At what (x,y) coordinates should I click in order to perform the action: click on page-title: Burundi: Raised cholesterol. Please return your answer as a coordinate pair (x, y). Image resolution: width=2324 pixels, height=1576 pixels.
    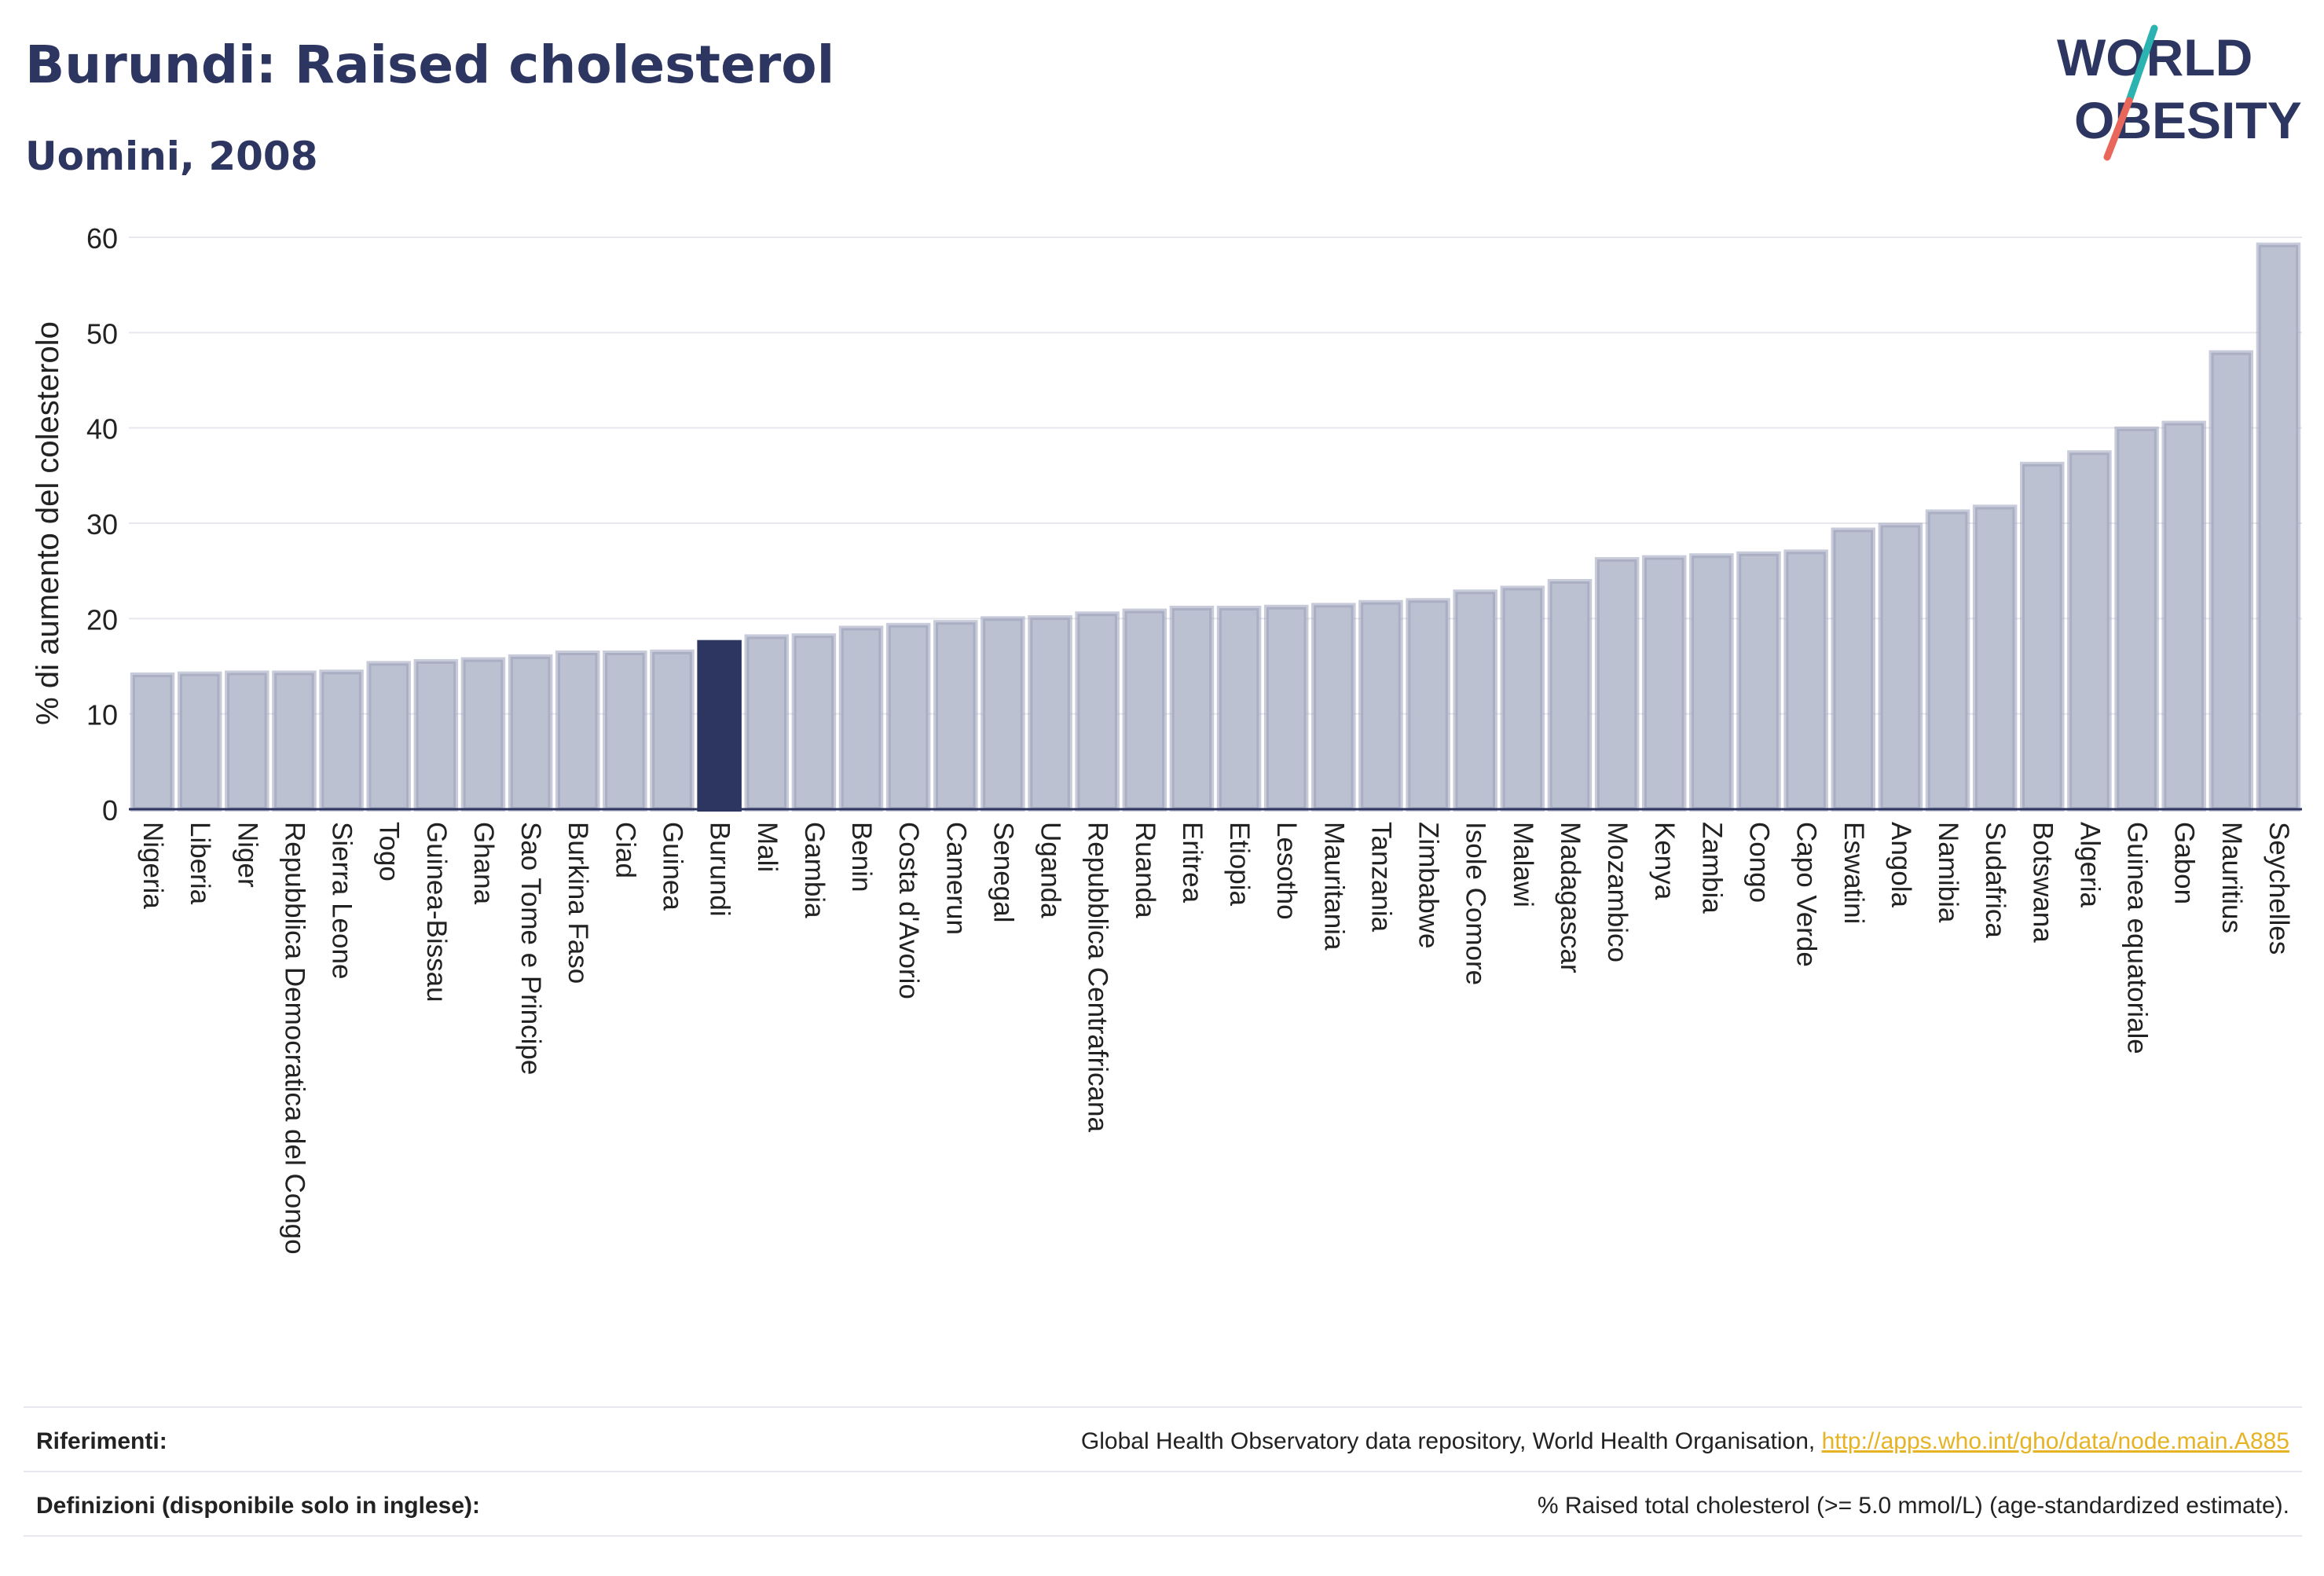
    Looking at the image, I should click on (430, 65).